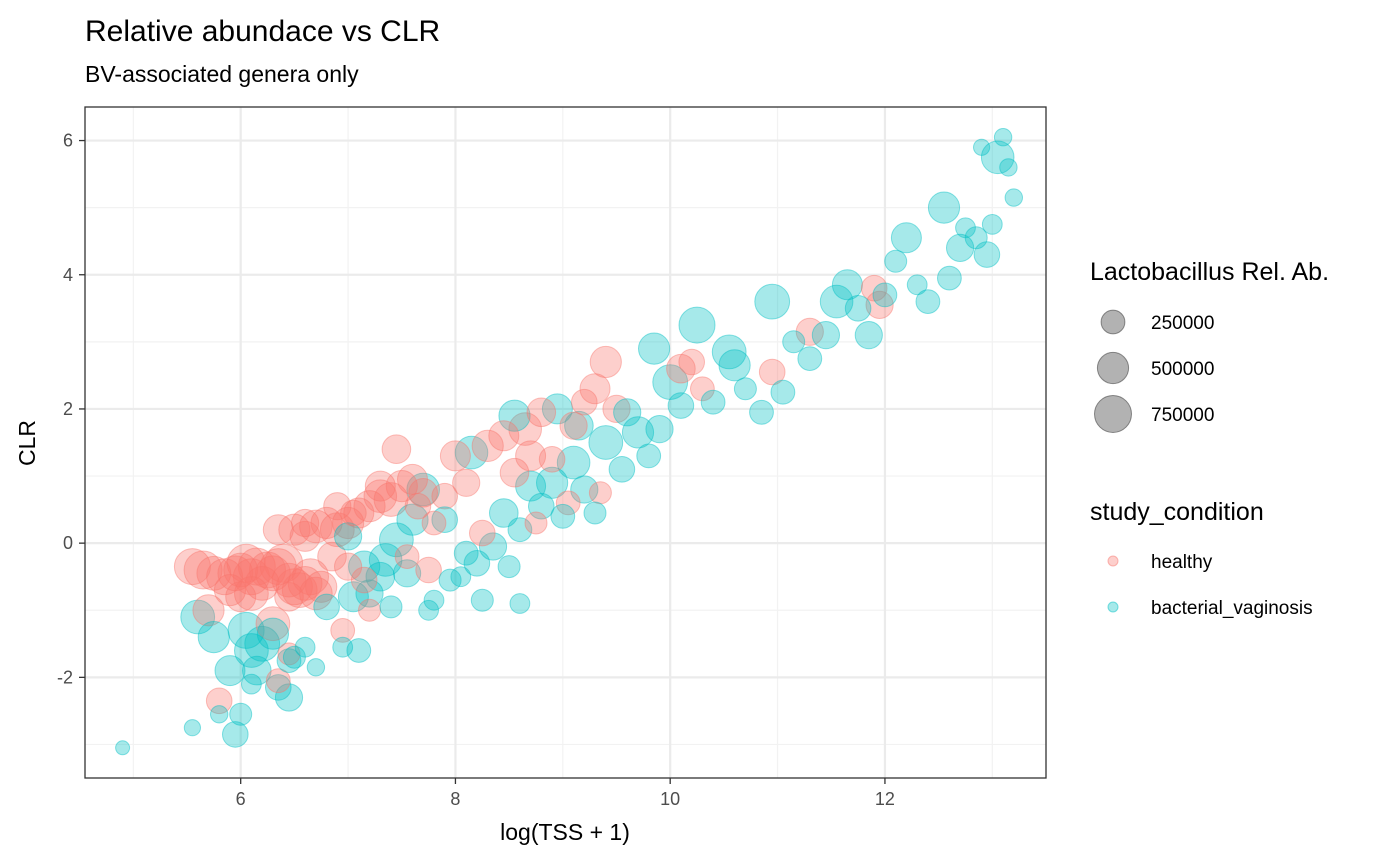  I want to click on color-legend-label: bacterial_vaginosis, so click(1232, 608).